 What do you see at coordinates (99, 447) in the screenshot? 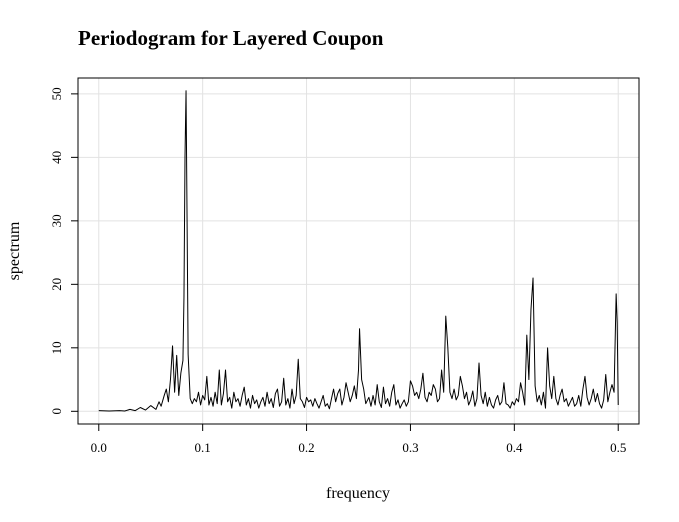
I see `x-tick-label: 0.0` at bounding box center [99, 447].